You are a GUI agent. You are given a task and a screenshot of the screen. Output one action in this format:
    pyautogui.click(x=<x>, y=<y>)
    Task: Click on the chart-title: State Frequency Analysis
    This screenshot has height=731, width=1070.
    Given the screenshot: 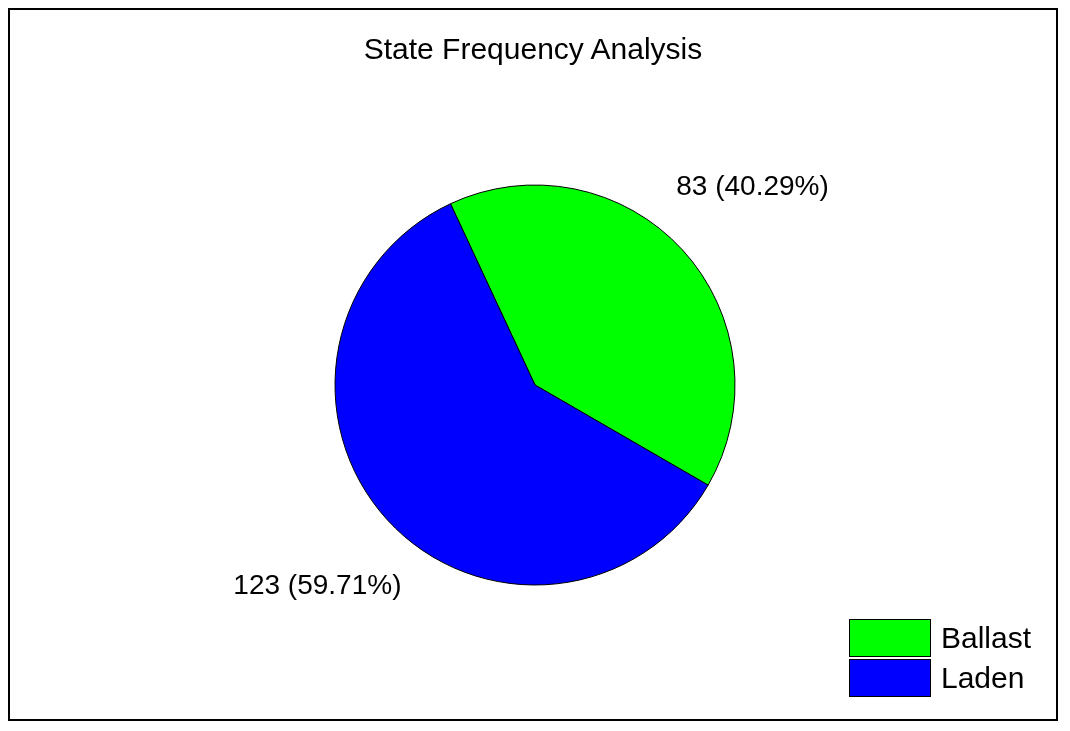 What is the action you would take?
    pyautogui.click(x=533, y=49)
    